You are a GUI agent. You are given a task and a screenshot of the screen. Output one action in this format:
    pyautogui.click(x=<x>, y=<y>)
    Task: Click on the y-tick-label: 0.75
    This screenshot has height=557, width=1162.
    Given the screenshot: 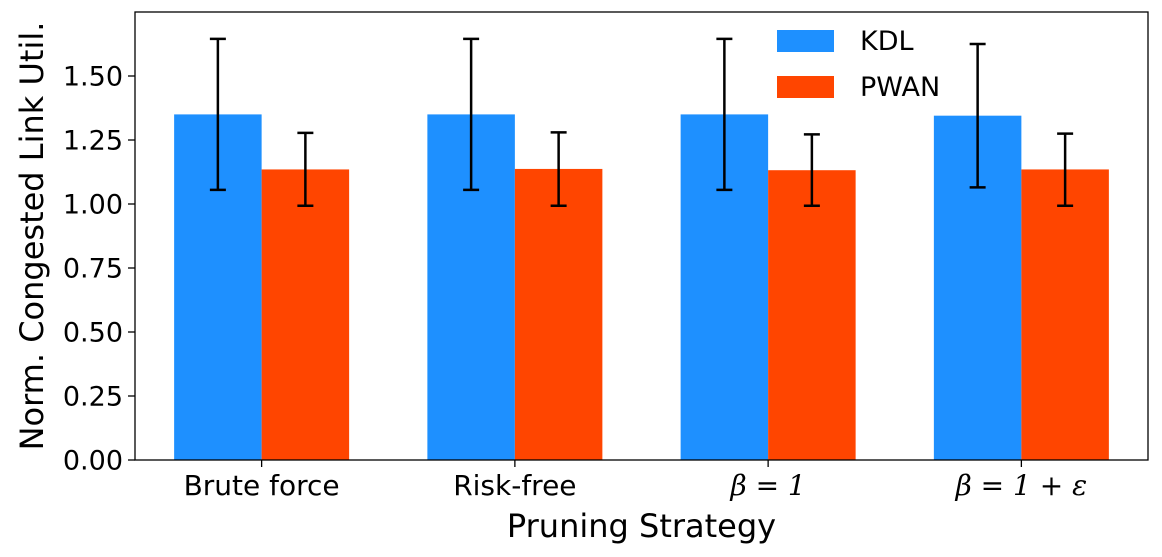 What is the action you would take?
    pyautogui.click(x=93, y=269)
    